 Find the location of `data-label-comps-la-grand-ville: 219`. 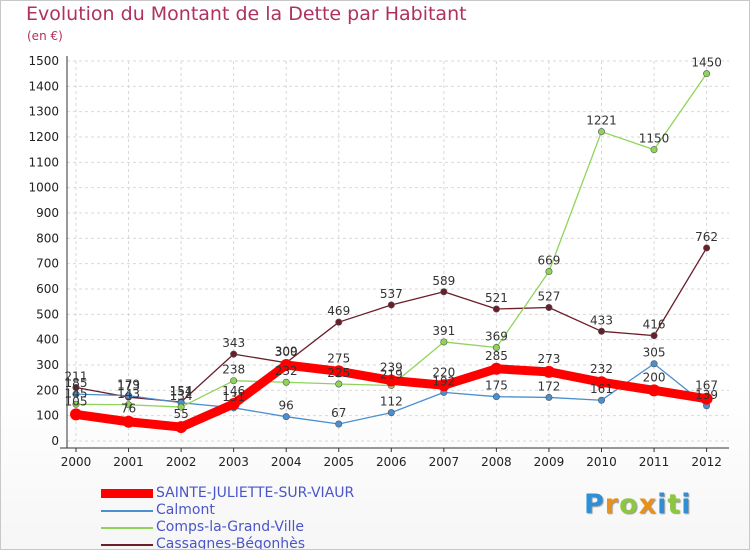

data-label-comps-la-grand-ville: 219 is located at coordinates (391, 375).